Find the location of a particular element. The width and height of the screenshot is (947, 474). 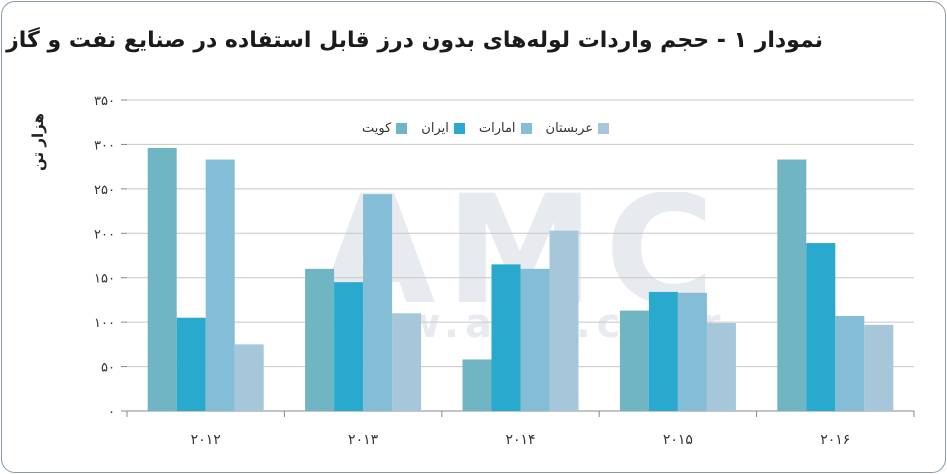

y-tick-label: ۳۰۰ is located at coordinates (104, 145).